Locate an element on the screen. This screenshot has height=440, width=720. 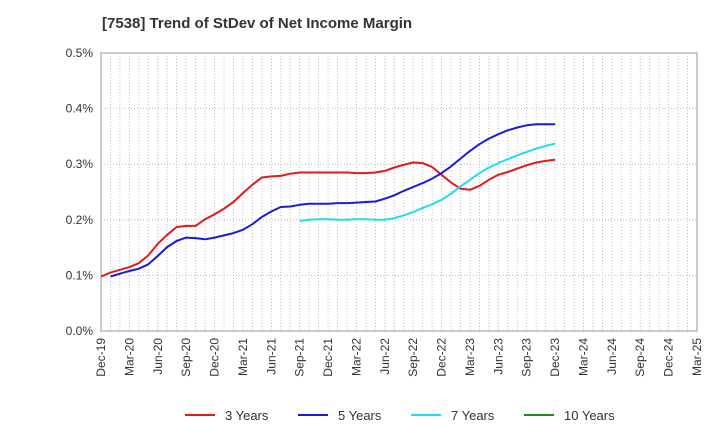
y-tick-label: 0.4% is located at coordinates (80, 109).